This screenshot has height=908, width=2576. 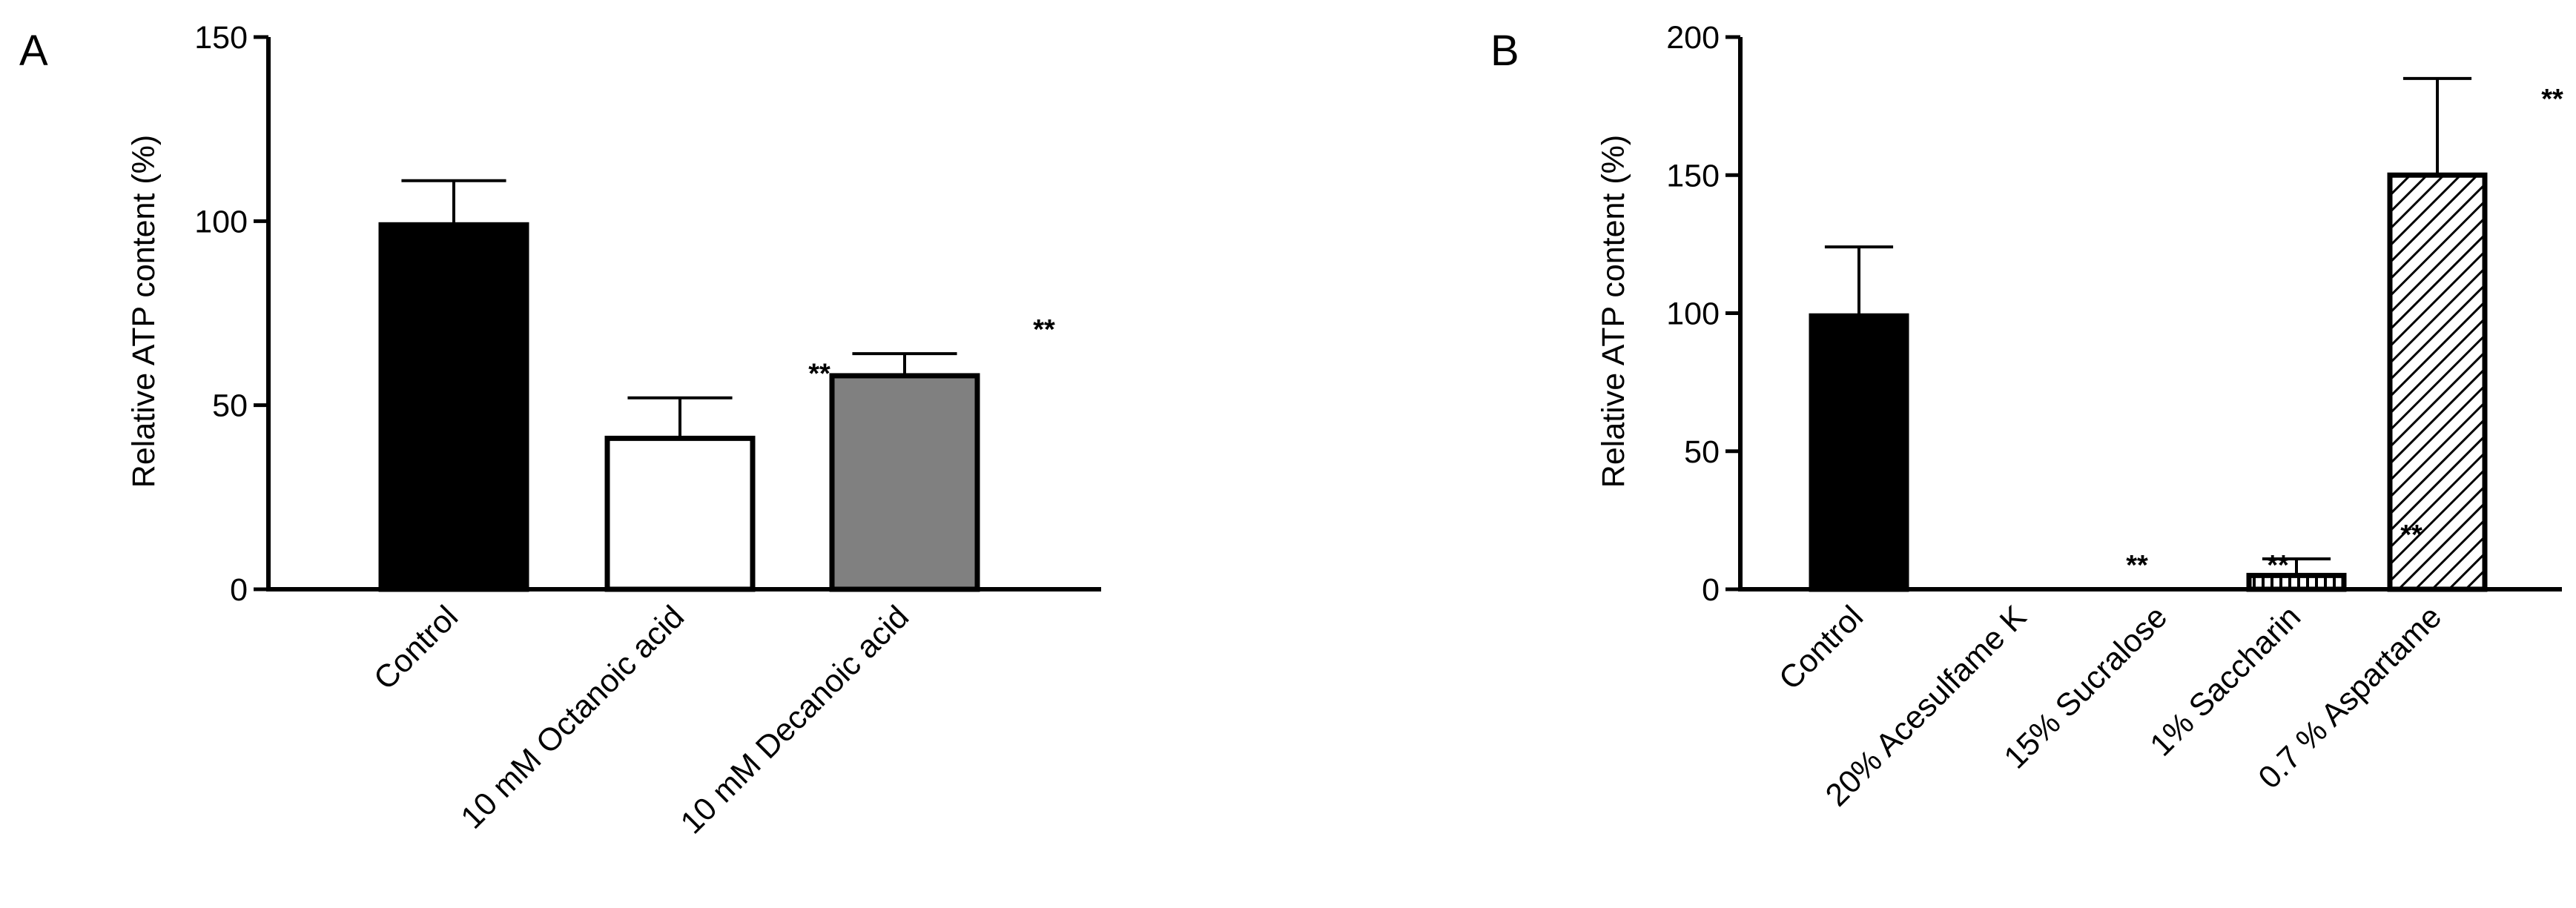 I want to click on panel-a-y-axis-title: Relative ATP content (%), so click(x=144, y=311).